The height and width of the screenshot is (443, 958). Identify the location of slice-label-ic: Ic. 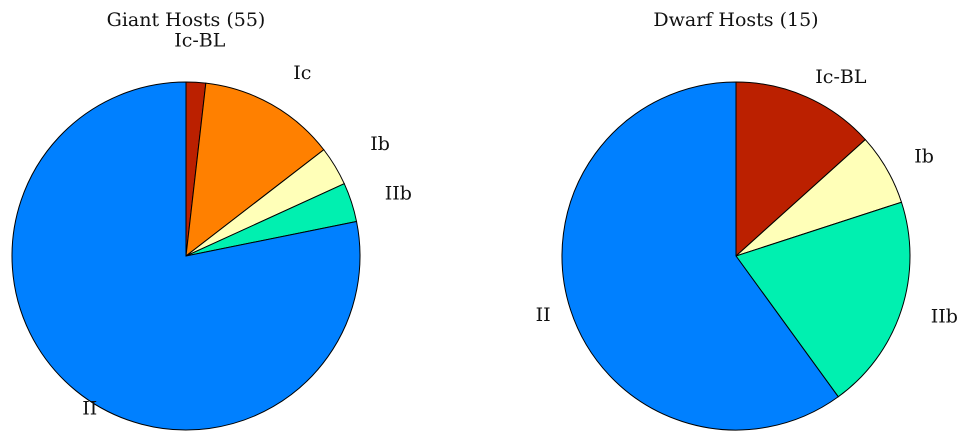
(302, 73).